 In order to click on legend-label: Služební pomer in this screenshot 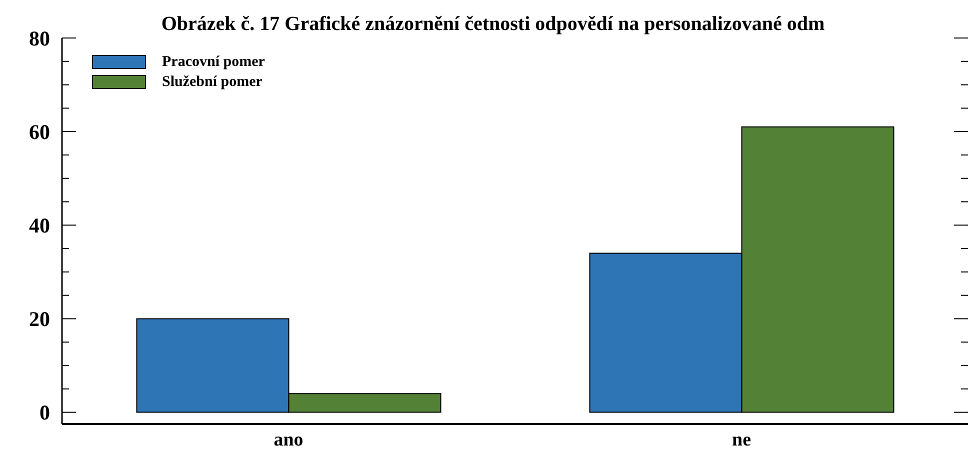, I will do `click(212, 82)`.